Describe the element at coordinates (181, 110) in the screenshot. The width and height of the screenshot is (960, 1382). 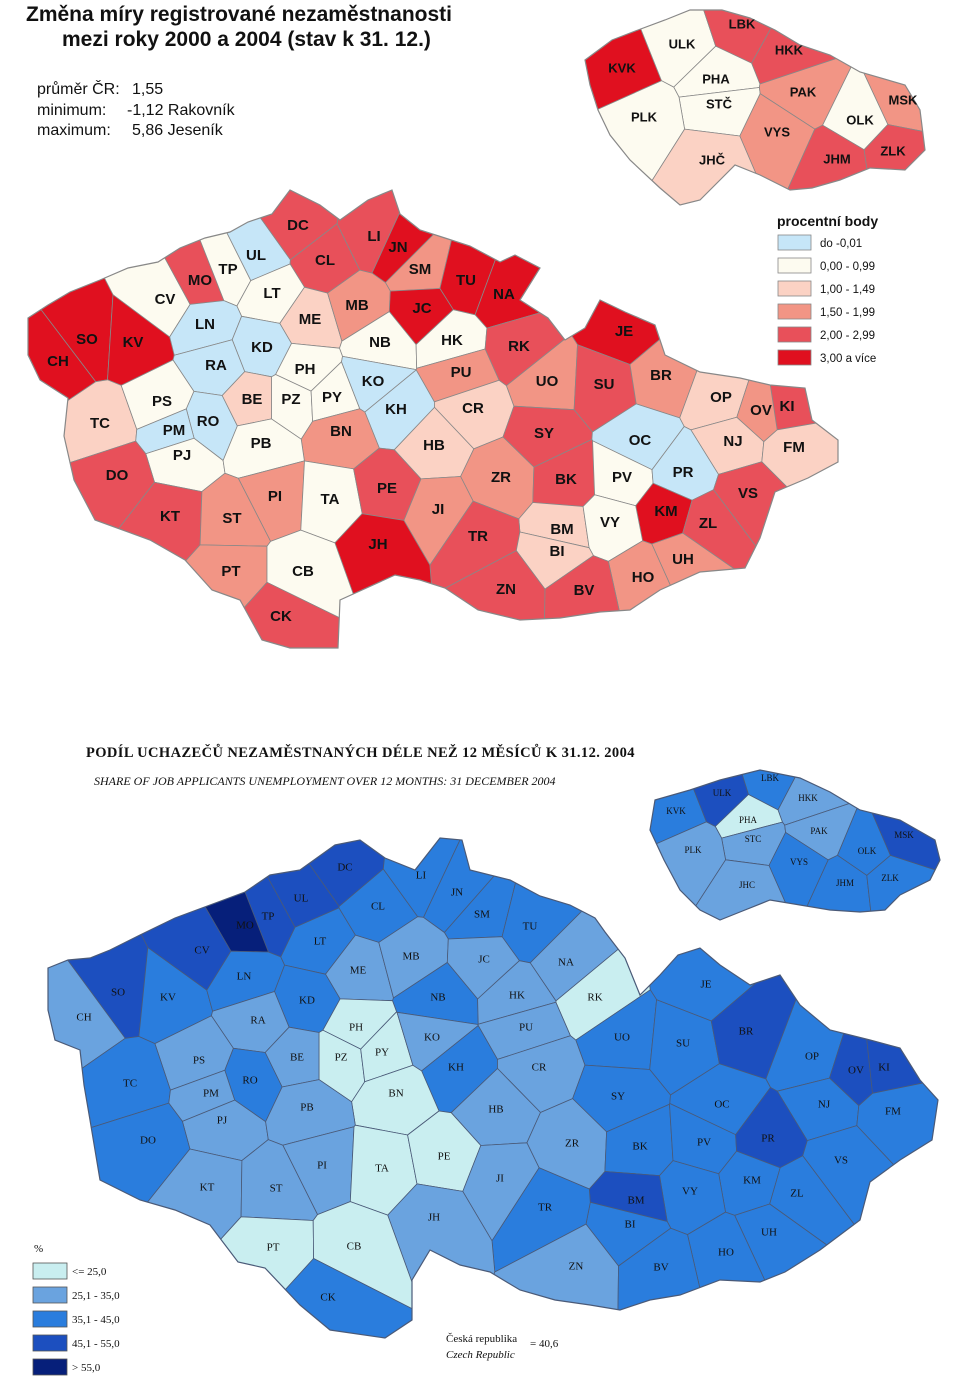
I see `stat-minimum-value: -1,12 Rakovník` at that location.